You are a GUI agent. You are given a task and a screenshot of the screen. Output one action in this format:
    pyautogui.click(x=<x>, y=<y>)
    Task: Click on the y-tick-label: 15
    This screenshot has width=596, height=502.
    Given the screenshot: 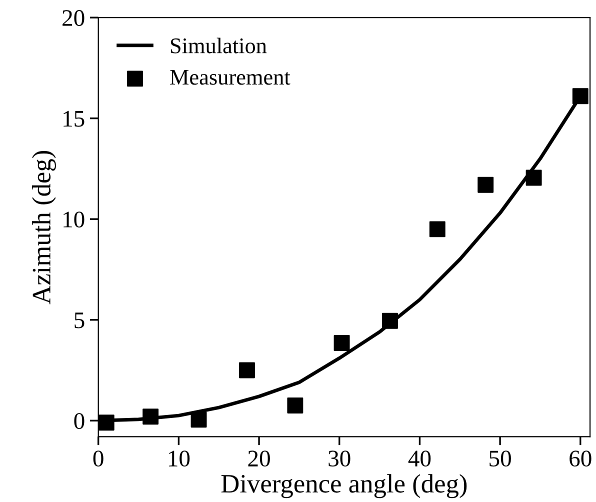 What is the action you would take?
    pyautogui.click(x=74, y=118)
    